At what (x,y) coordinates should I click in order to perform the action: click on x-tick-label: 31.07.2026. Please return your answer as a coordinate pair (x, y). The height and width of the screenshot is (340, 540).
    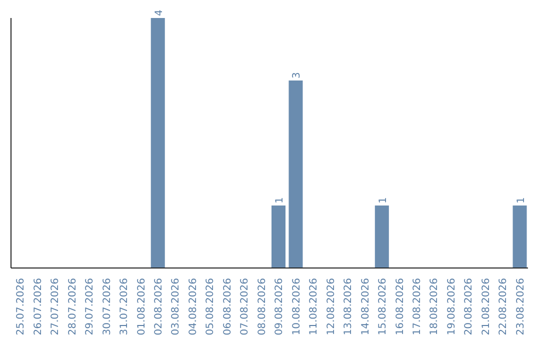
    Looking at the image, I should click on (124, 307).